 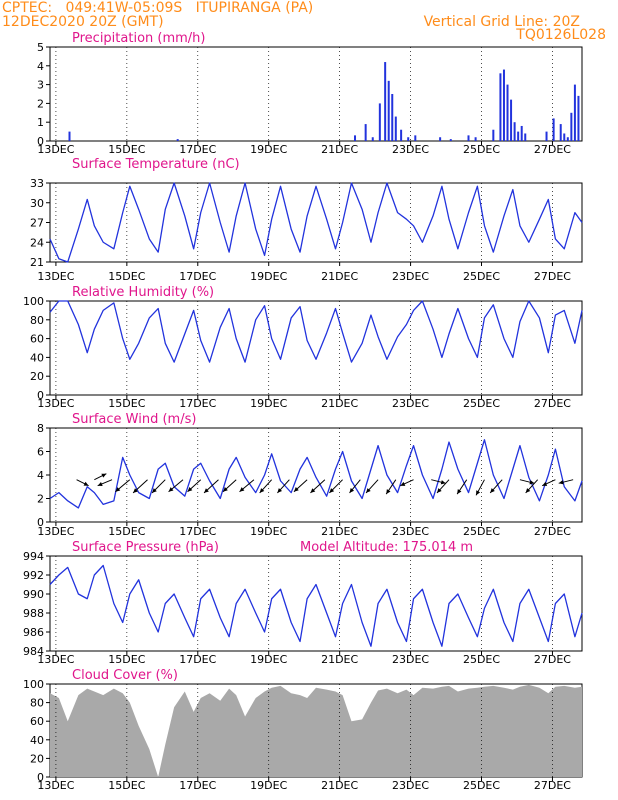 I want to click on panel-title: Cloud Cover (%), so click(x=125, y=675).